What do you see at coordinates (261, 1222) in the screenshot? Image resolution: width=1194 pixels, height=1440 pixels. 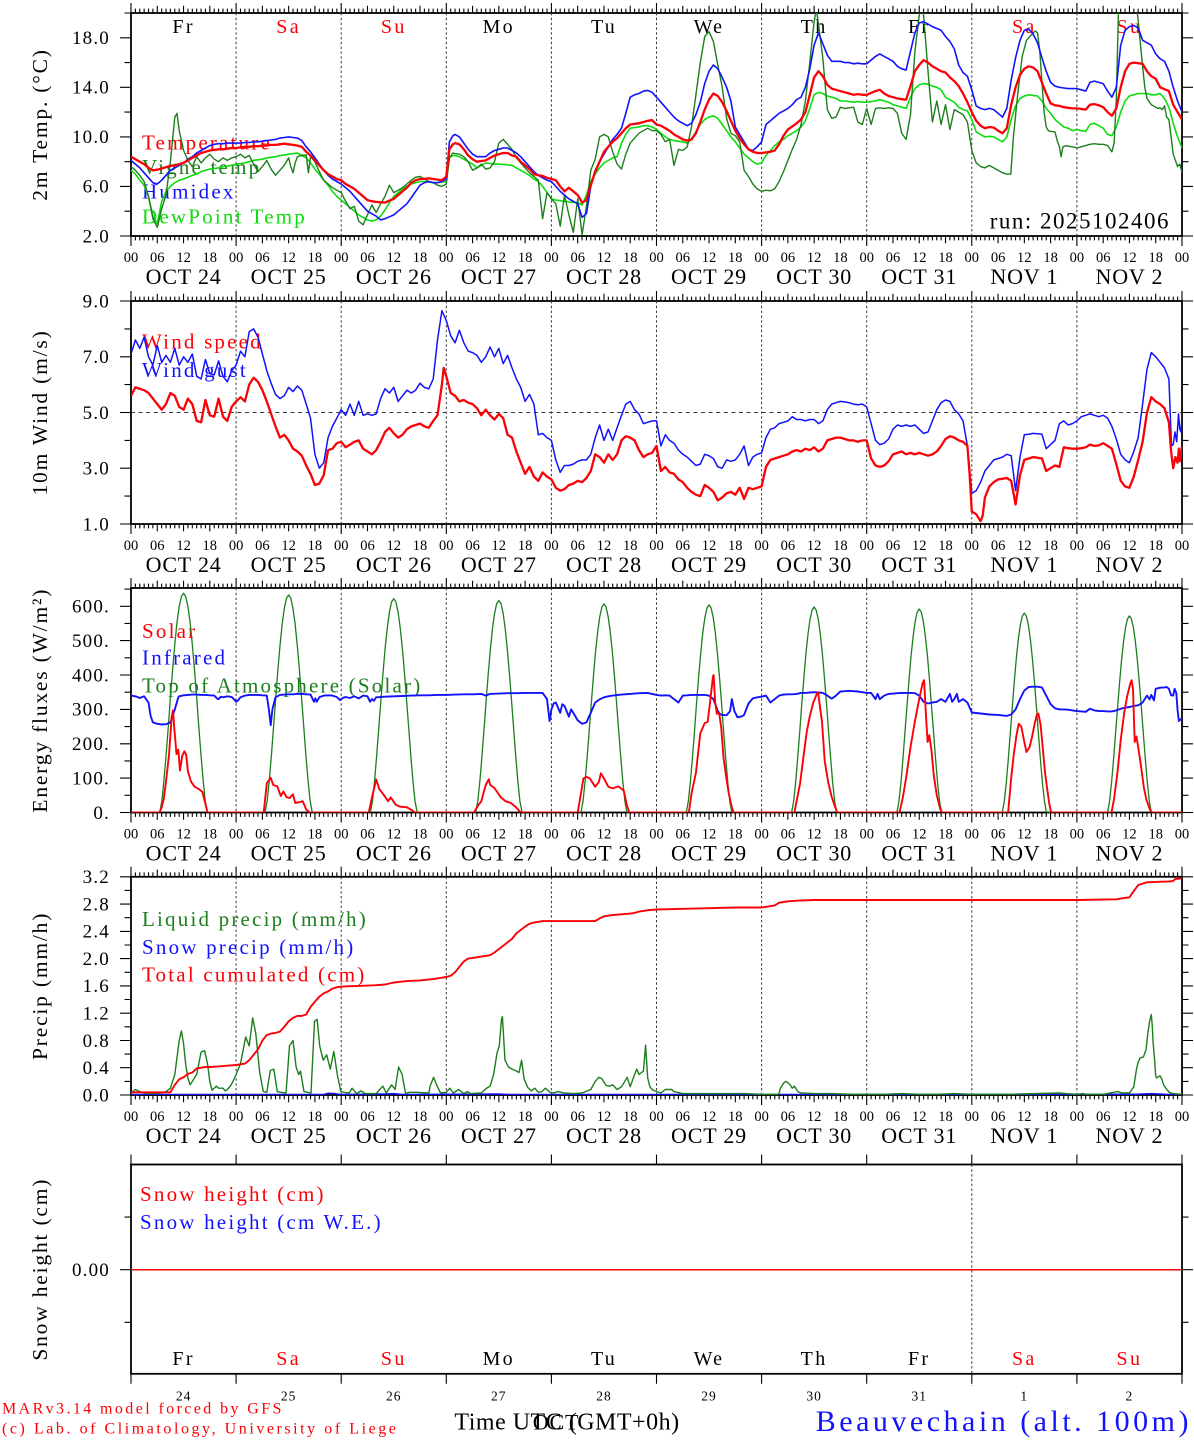 I see `svg-text: Snow height (cm W.E.)` at bounding box center [261, 1222].